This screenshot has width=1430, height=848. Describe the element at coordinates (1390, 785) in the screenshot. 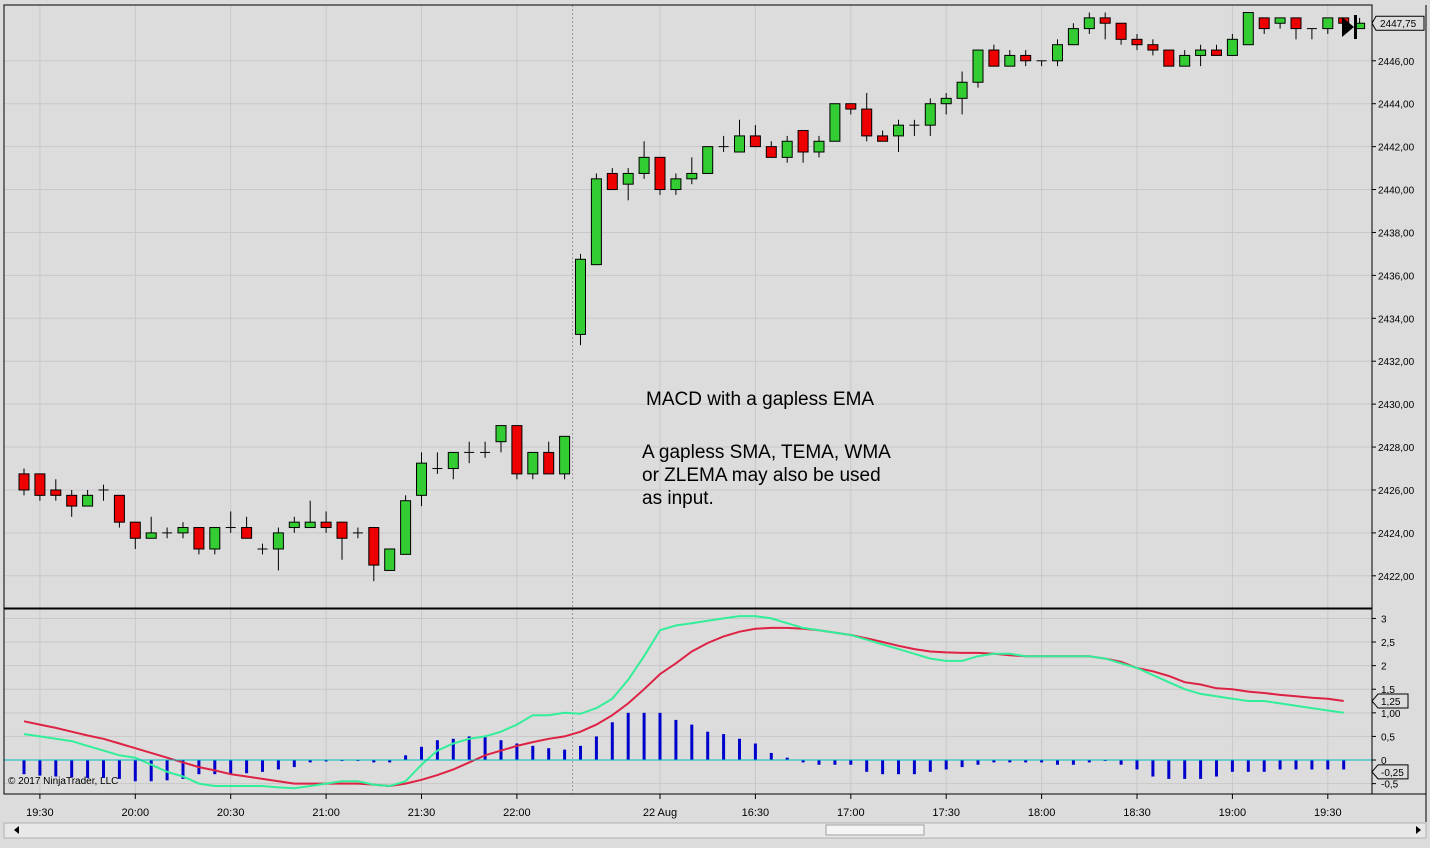

I see `macd-axis-label: -0,5` at that location.